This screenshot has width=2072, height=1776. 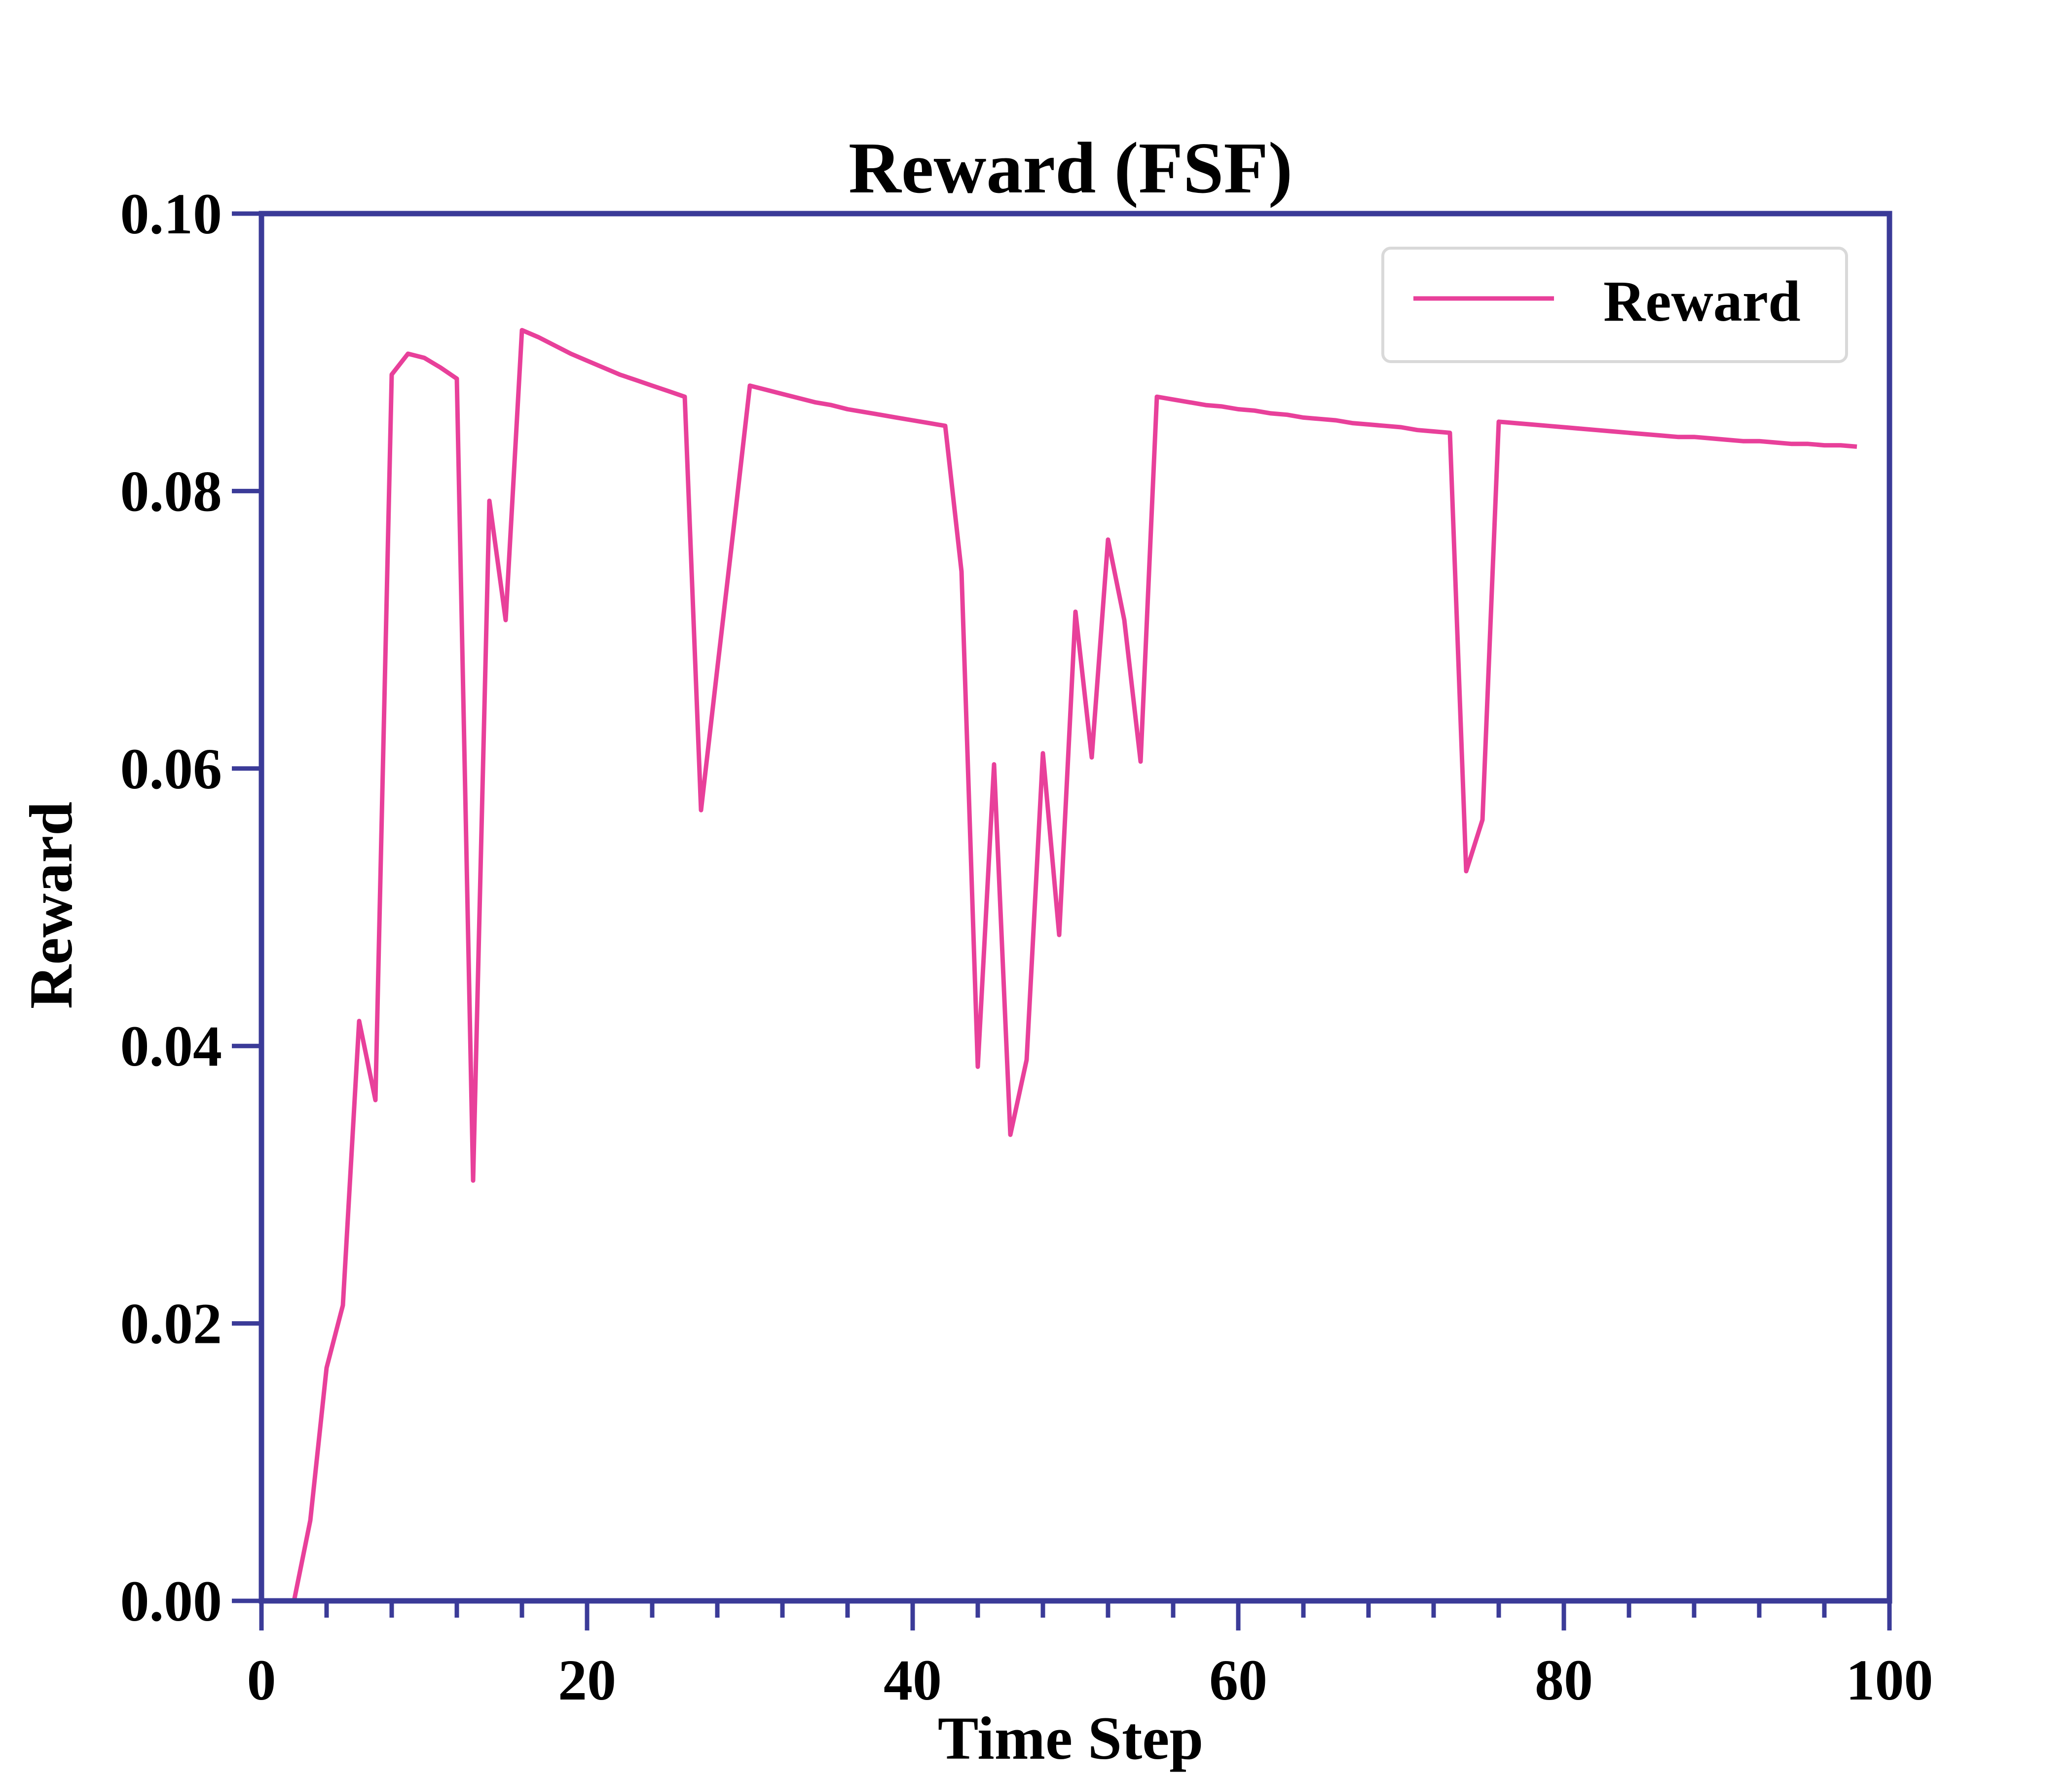 What do you see at coordinates (171, 214) in the screenshot?
I see `y-tick-label: 0.10` at bounding box center [171, 214].